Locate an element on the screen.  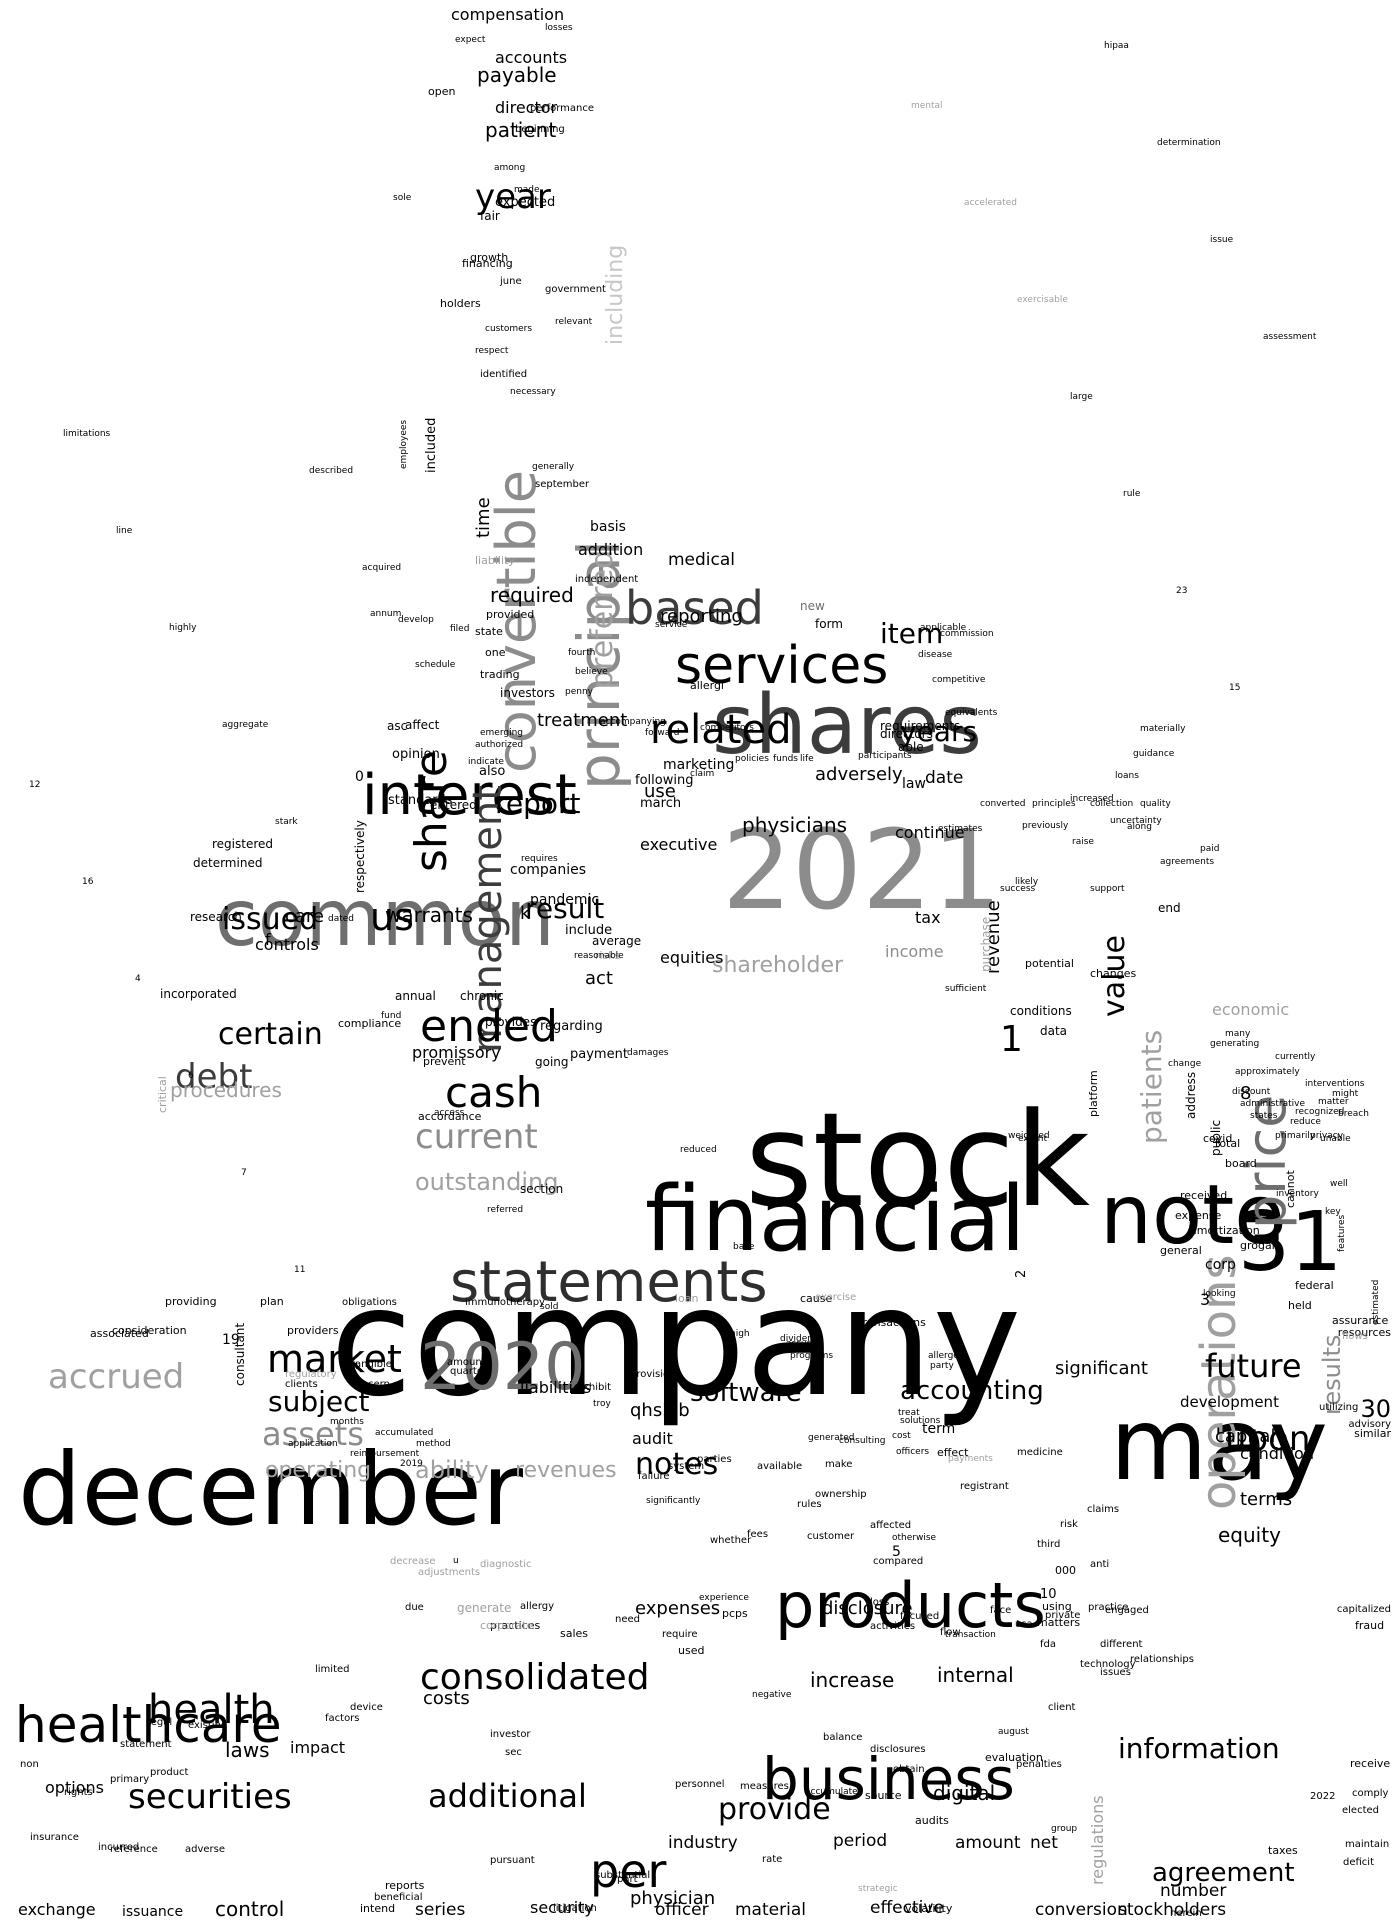
word-assessment: assessment is located at coordinates (1290, 337).